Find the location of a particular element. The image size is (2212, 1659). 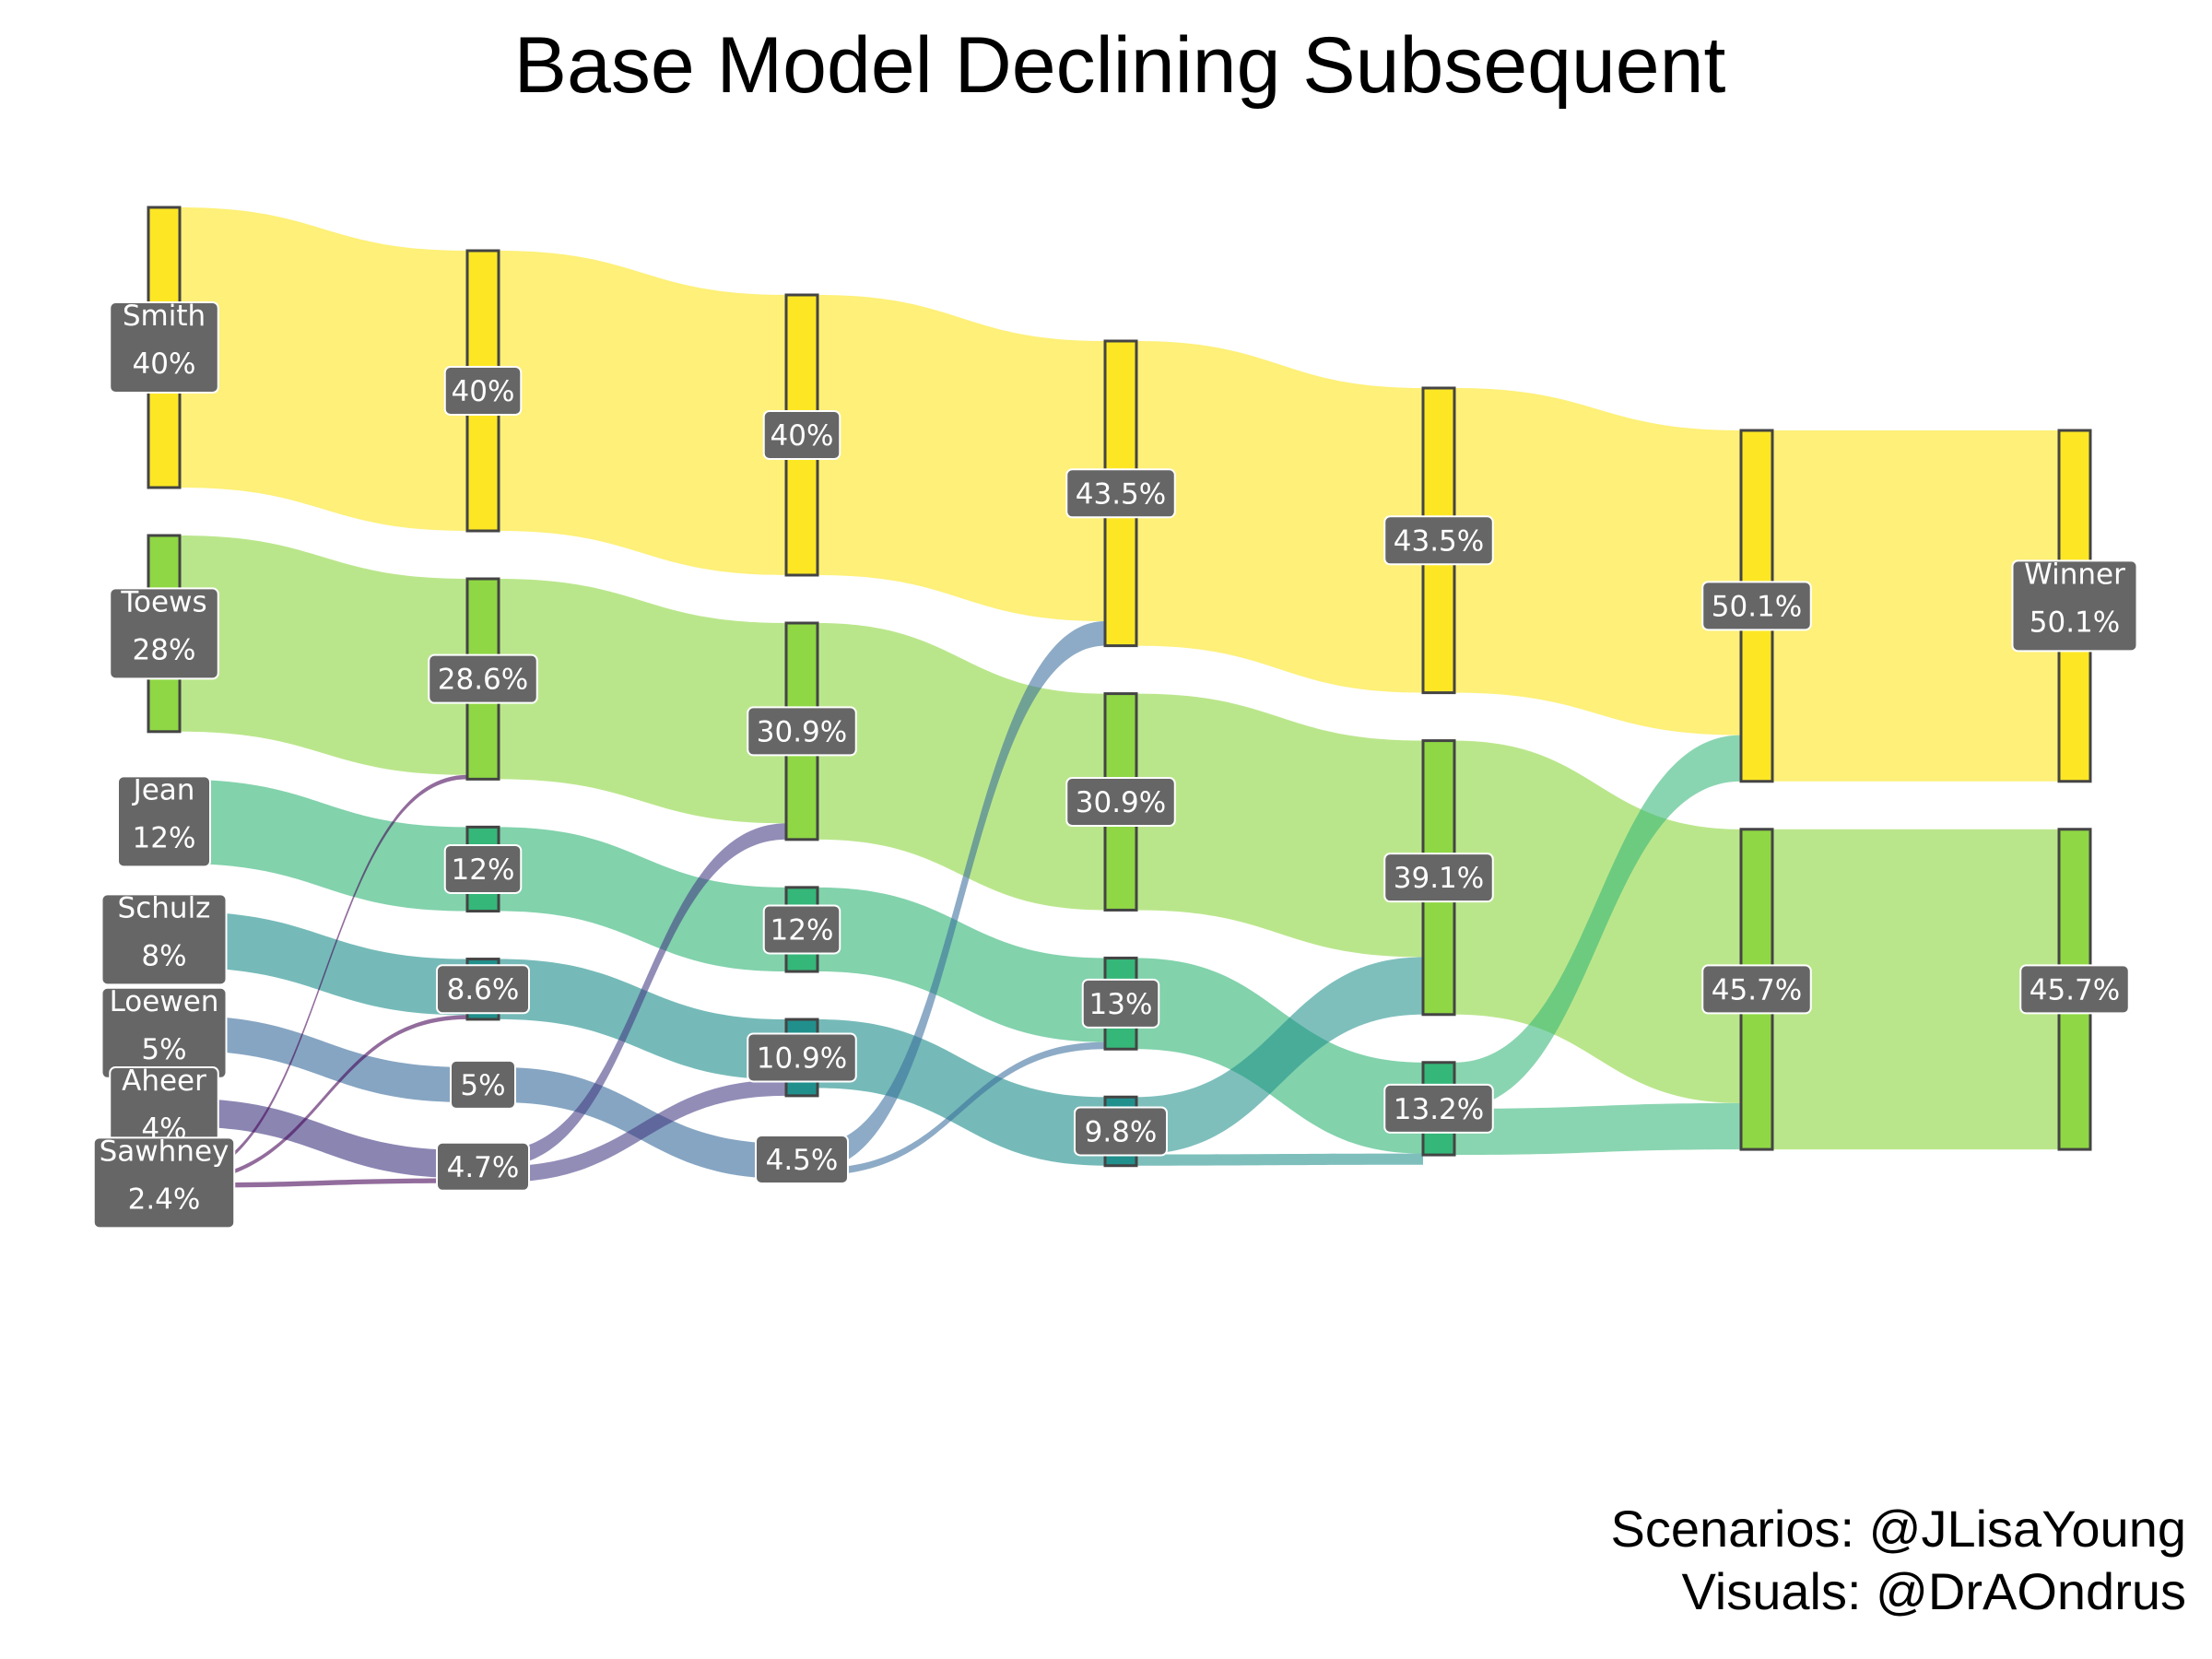

node-label-smith-stage5: 50.1% is located at coordinates (1756, 606).